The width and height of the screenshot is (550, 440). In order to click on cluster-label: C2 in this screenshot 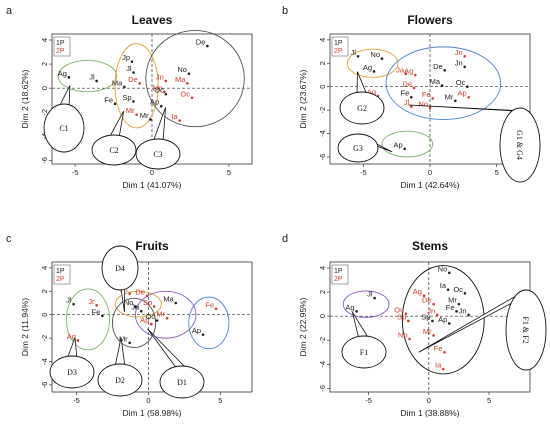, I will do `click(113, 150)`.